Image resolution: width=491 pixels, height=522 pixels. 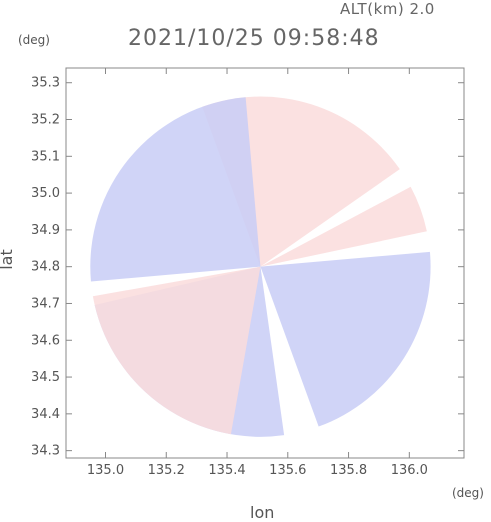 I want to click on y-tick-label: 34.4, so click(x=45, y=414).